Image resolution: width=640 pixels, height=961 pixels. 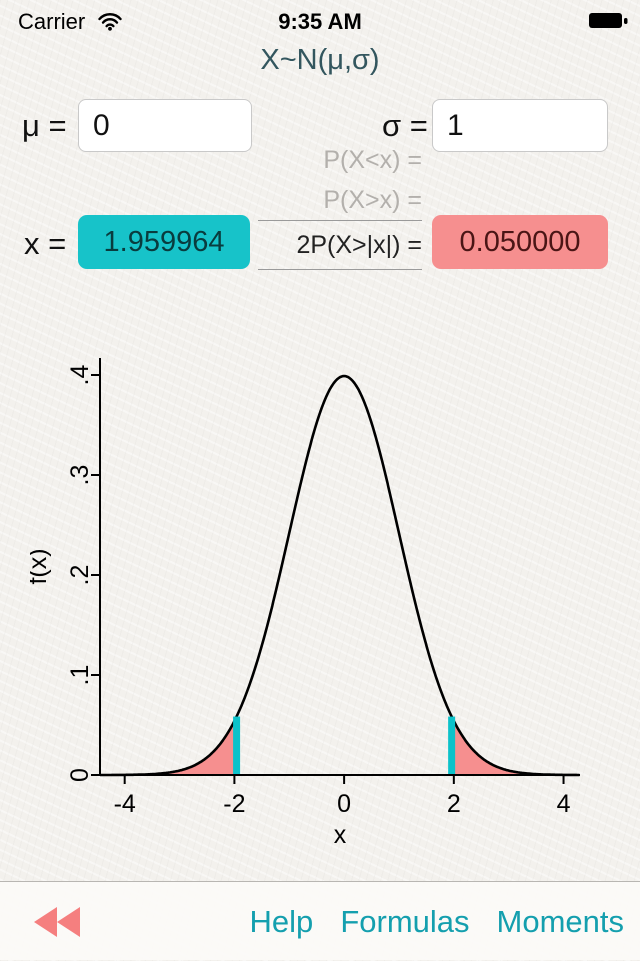 I want to click on help-button: Help, so click(x=281, y=921).